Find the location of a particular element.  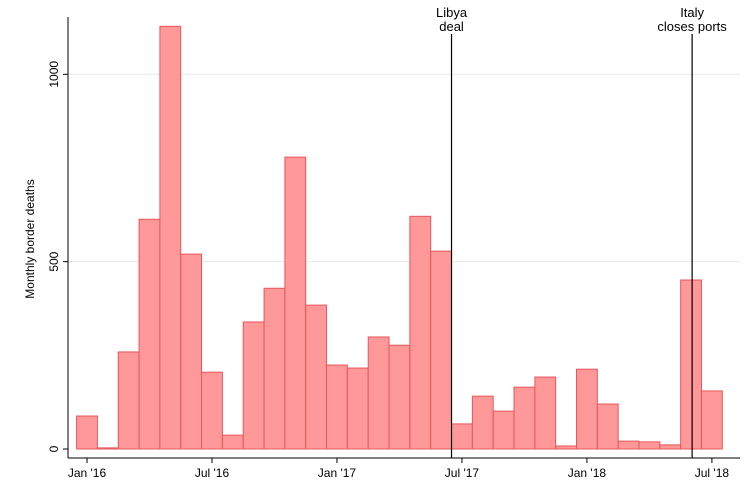

y-tick-label: 0 is located at coordinates (54, 448).